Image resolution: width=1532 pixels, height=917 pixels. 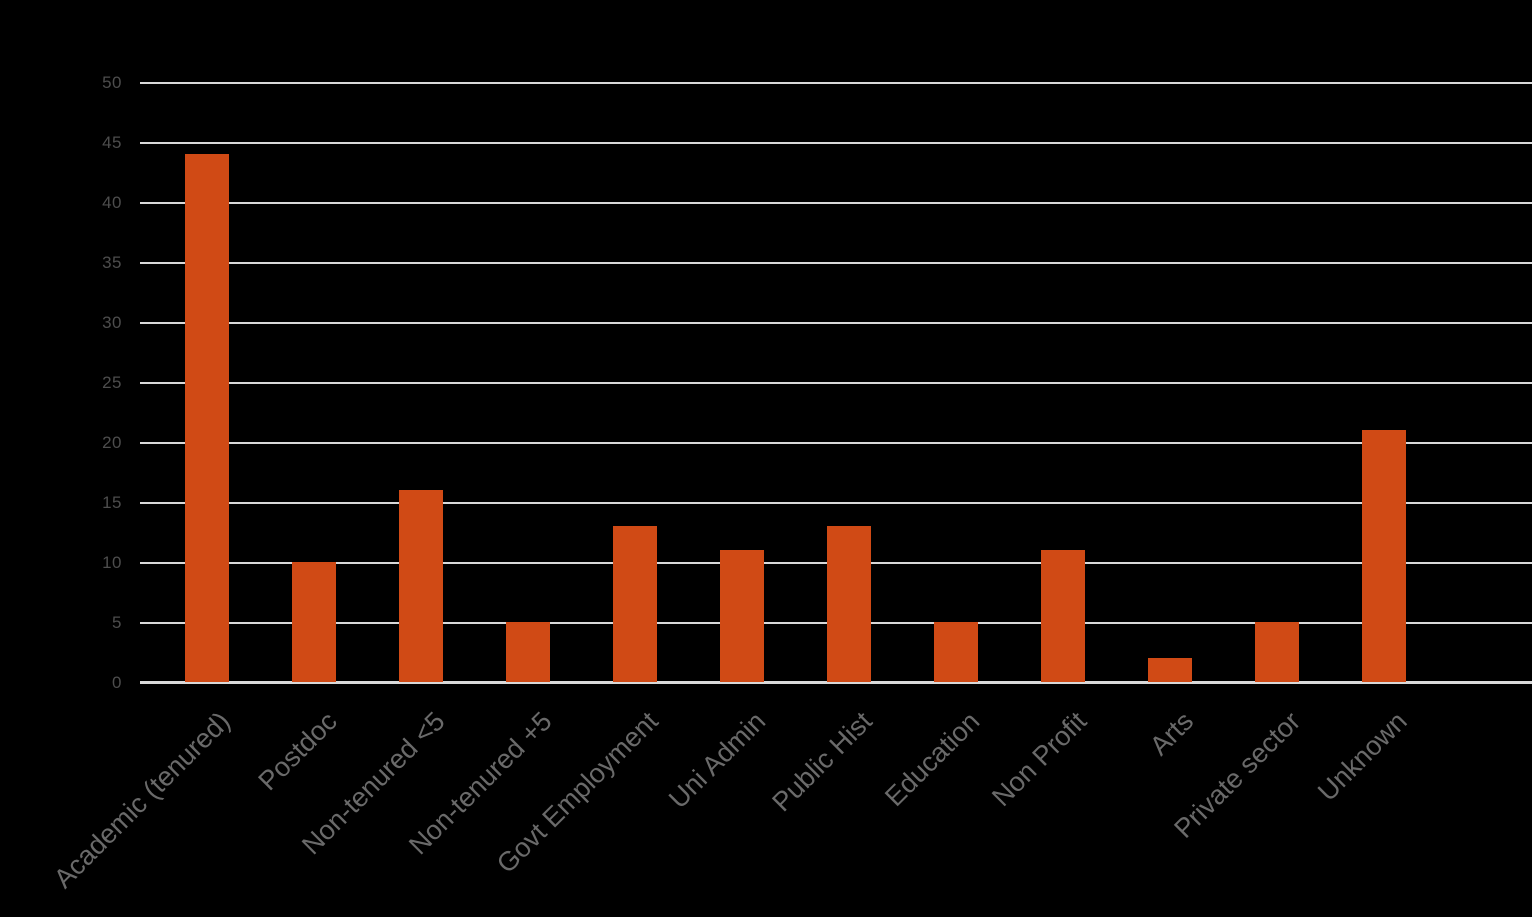 I want to click on x-axis-label: Arts, so click(x=1172, y=734).